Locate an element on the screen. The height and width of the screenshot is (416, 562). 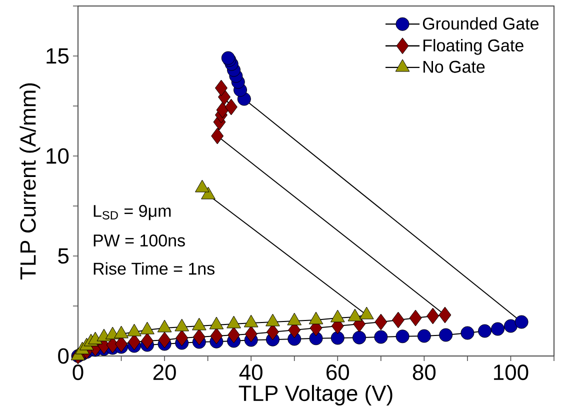
legend-label: No Gate is located at coordinates (454, 66).